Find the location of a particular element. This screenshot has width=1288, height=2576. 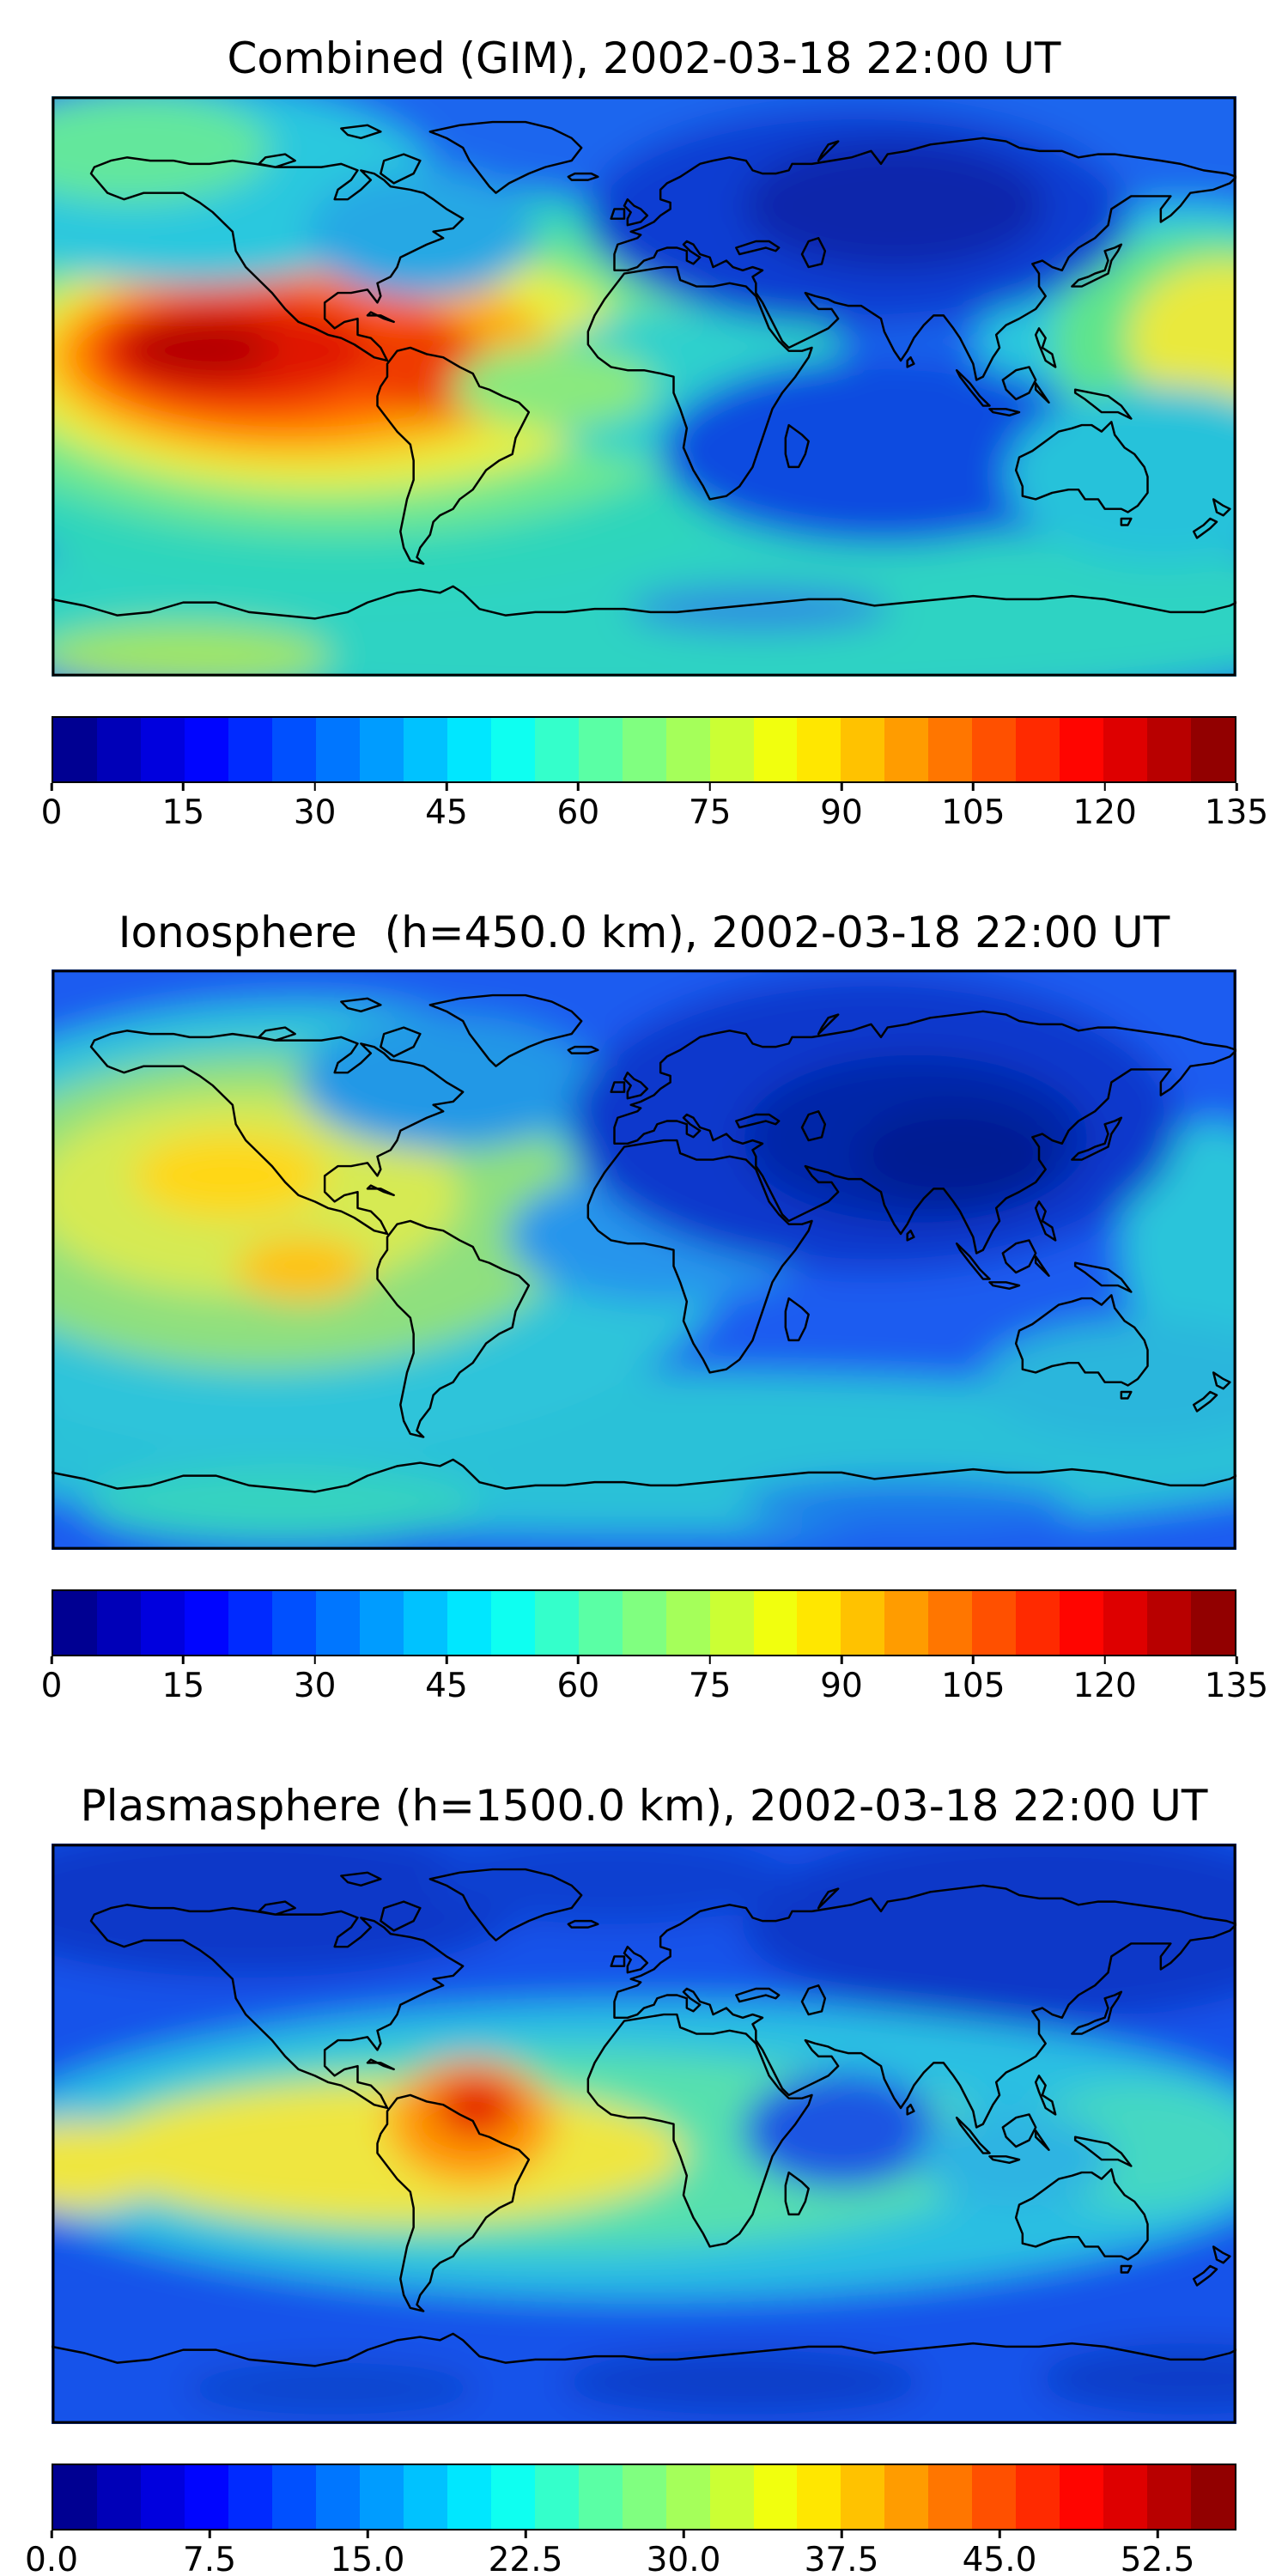

colorbar-tick-label: 7.5 is located at coordinates (209, 2558).